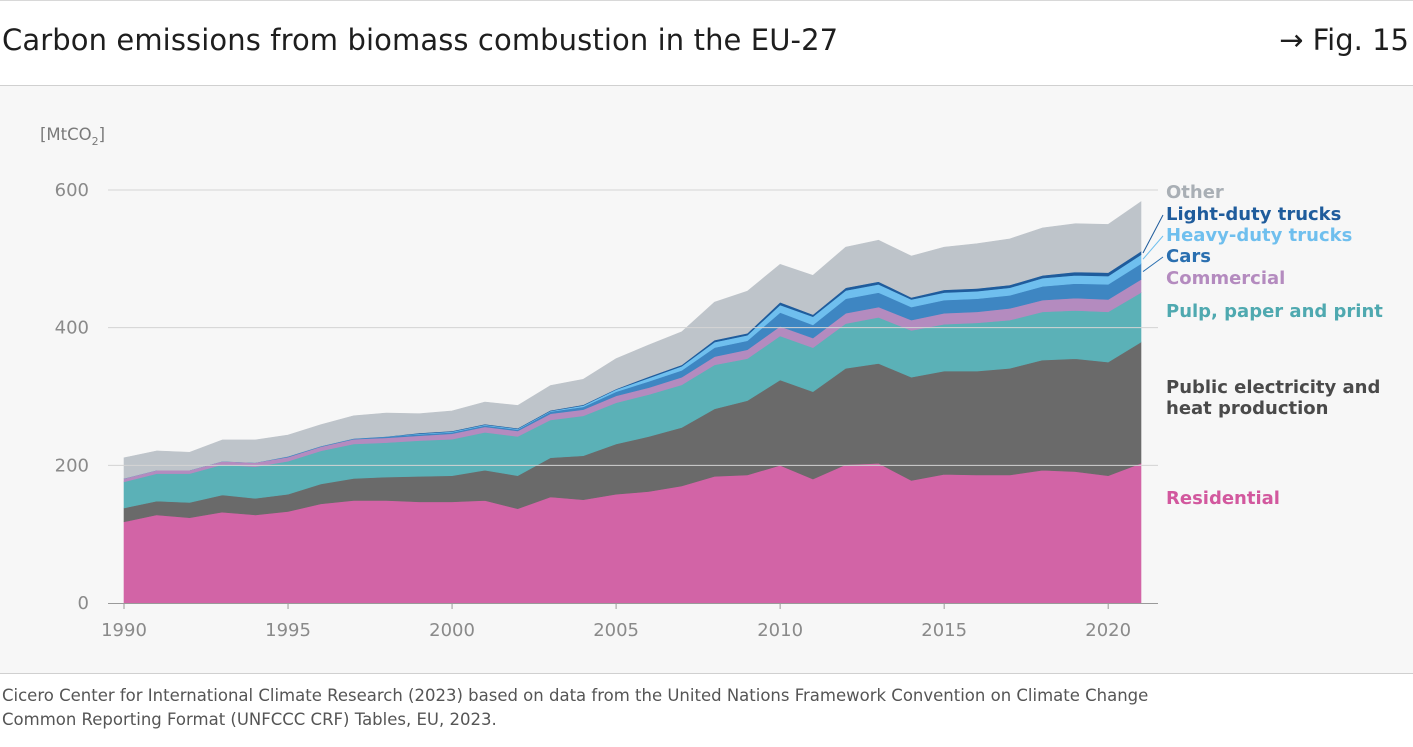  Describe the element at coordinates (124, 630) in the screenshot. I see `x-tick-label: 1990` at that location.